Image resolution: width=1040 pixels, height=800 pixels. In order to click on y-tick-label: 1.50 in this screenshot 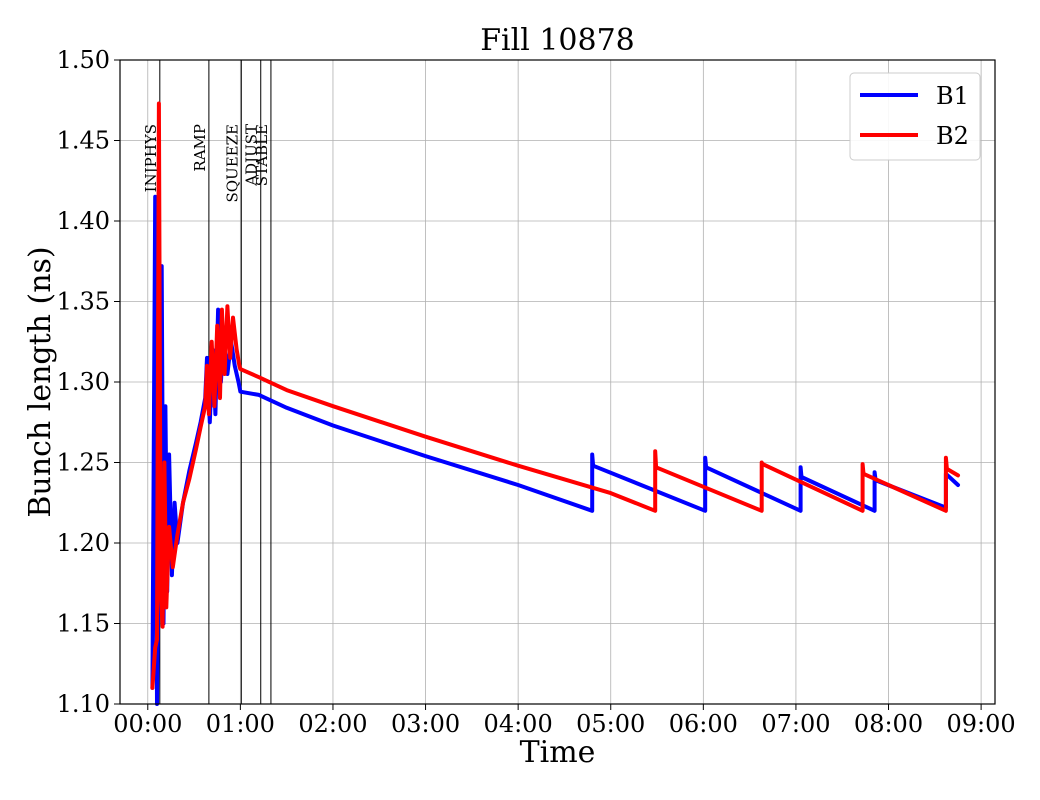, I will do `click(83, 60)`.